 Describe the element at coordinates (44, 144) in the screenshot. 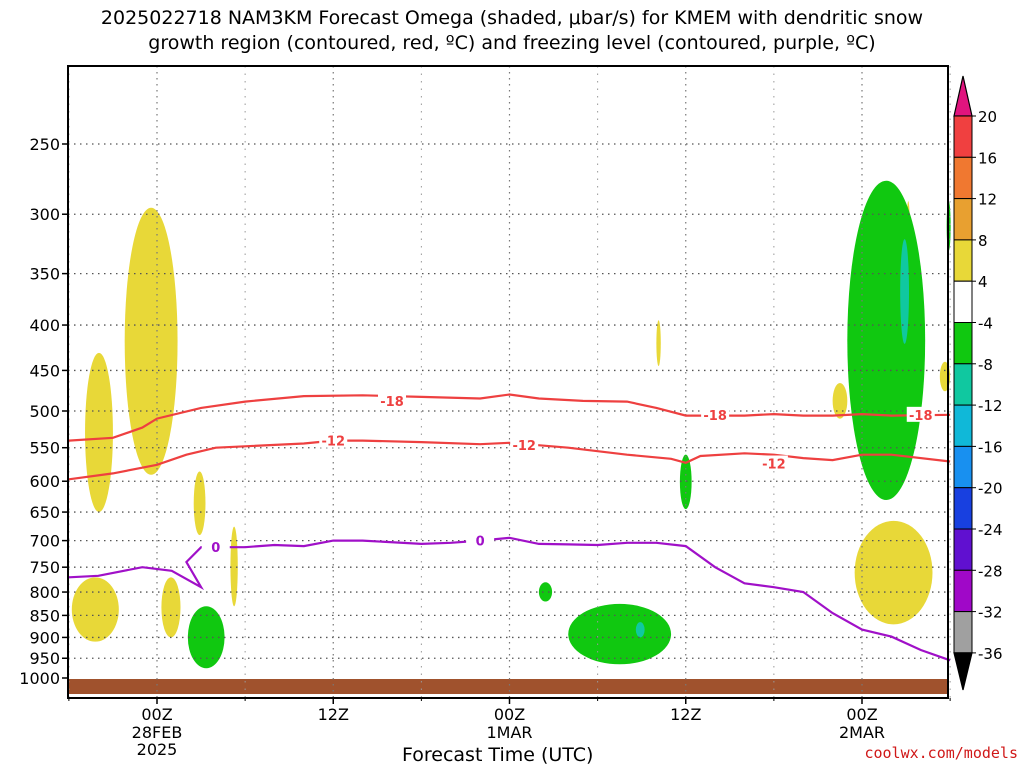

I see `y-tick-label: 250` at that location.